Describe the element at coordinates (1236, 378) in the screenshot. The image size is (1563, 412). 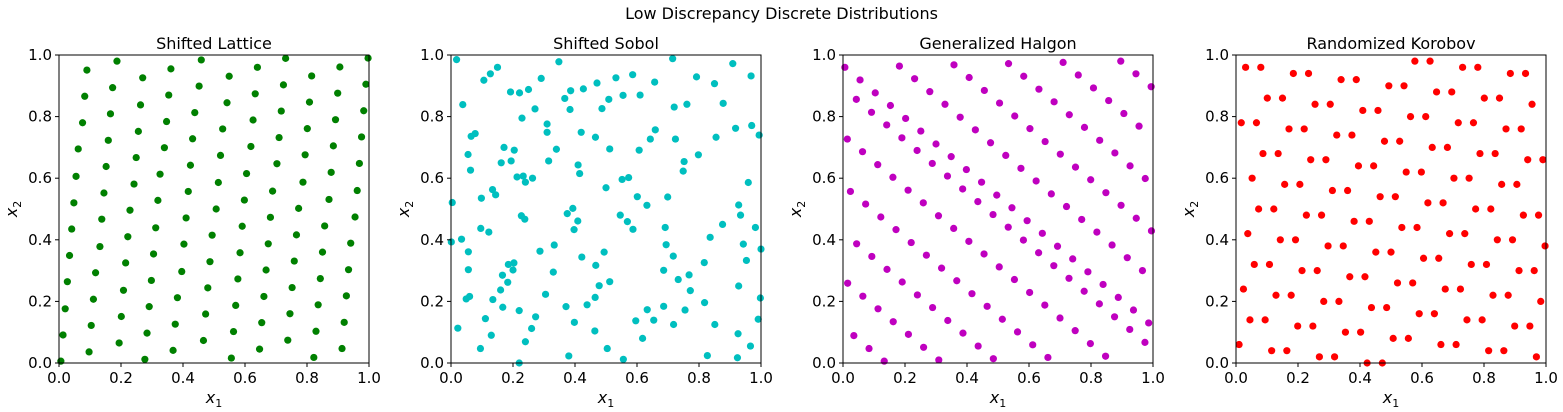
I see `x-tick-label: 0.0` at that location.